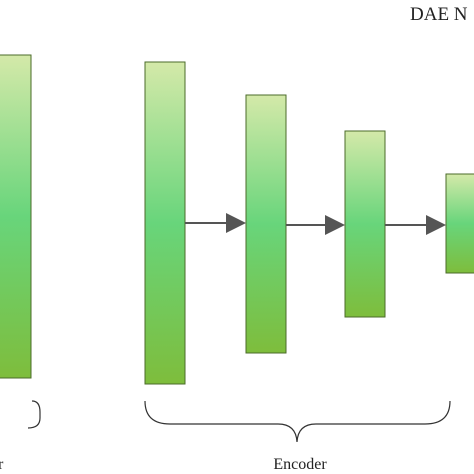  I want to click on title: DAE N, so click(439, 14).